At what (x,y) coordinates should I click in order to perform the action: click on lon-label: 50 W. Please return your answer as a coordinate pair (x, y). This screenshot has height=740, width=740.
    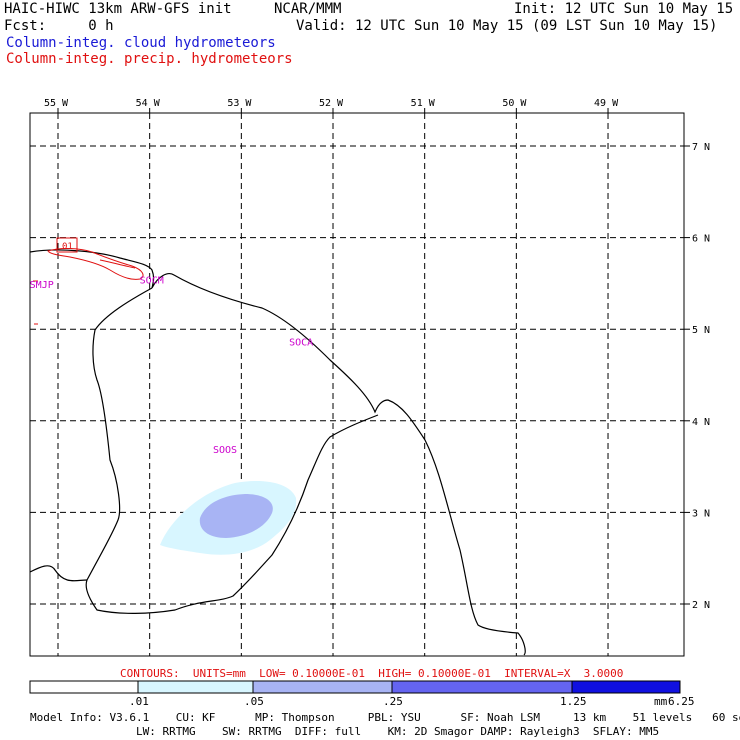
    Looking at the image, I should click on (514, 103).